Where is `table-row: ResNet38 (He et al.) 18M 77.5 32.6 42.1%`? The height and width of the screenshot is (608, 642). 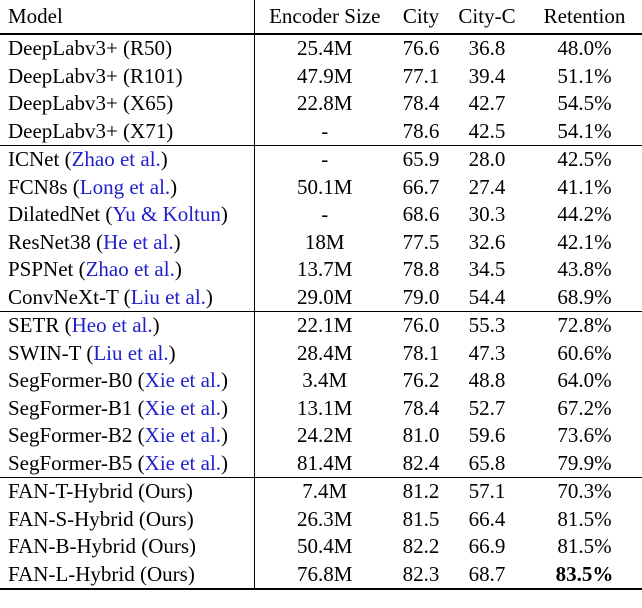 table-row: ResNet38 (He et al.) 18M 77.5 32.6 42.1% is located at coordinates (321, 242).